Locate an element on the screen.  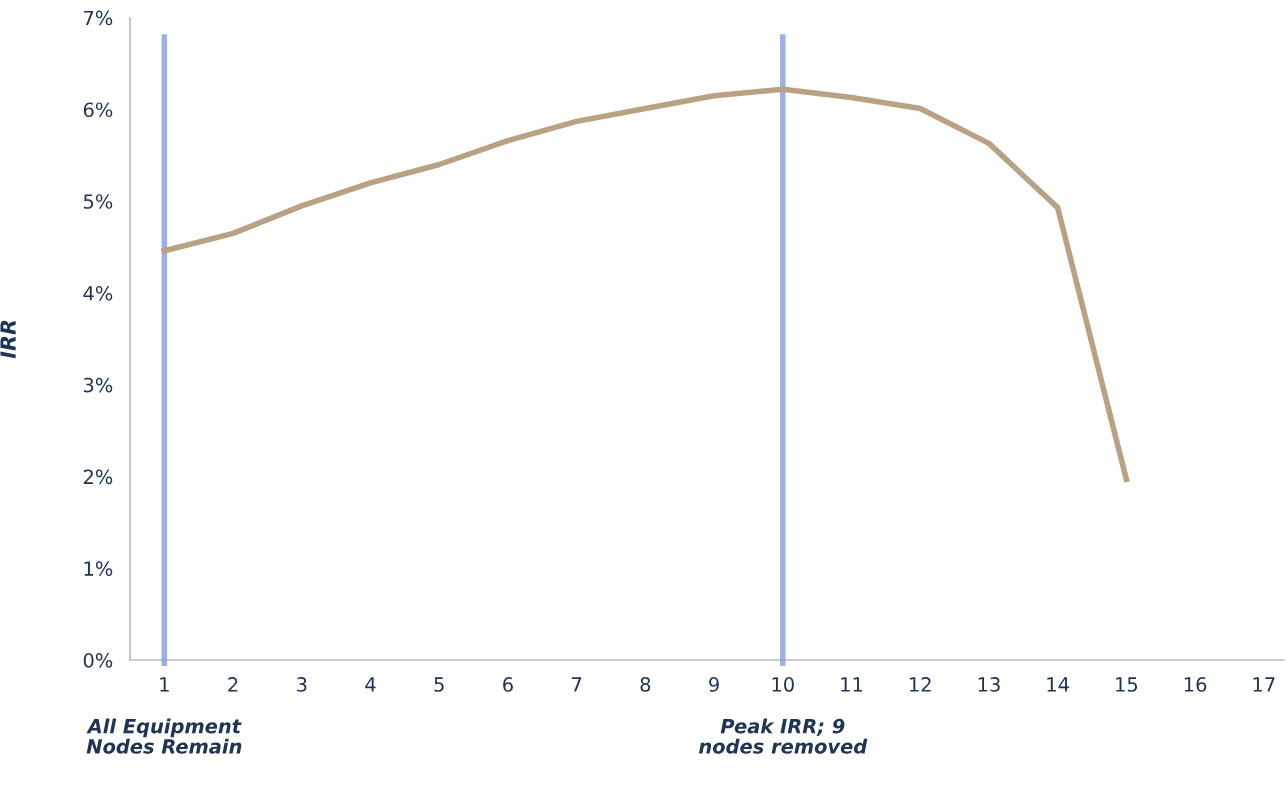
x-tick-label: 2 is located at coordinates (233, 684).